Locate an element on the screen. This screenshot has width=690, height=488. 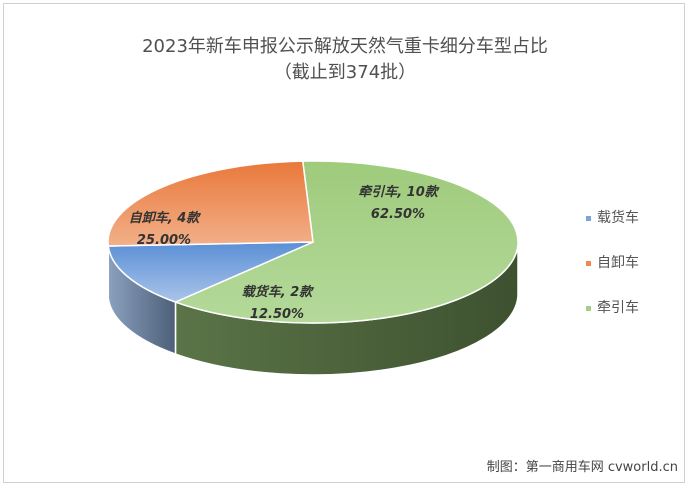
source-credit: 制图：第一商用车网 cvworld.cn is located at coordinates (582, 467).